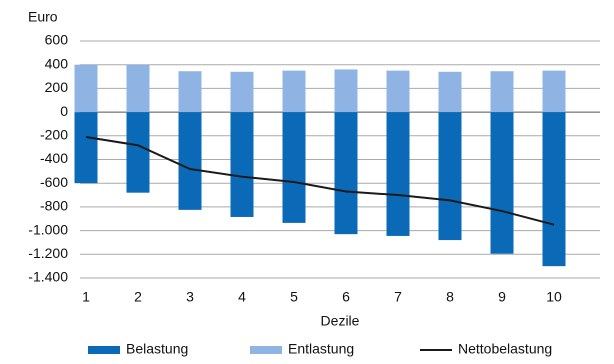 The image size is (614, 364). I want to click on y-tick-label: 200, so click(57, 87).